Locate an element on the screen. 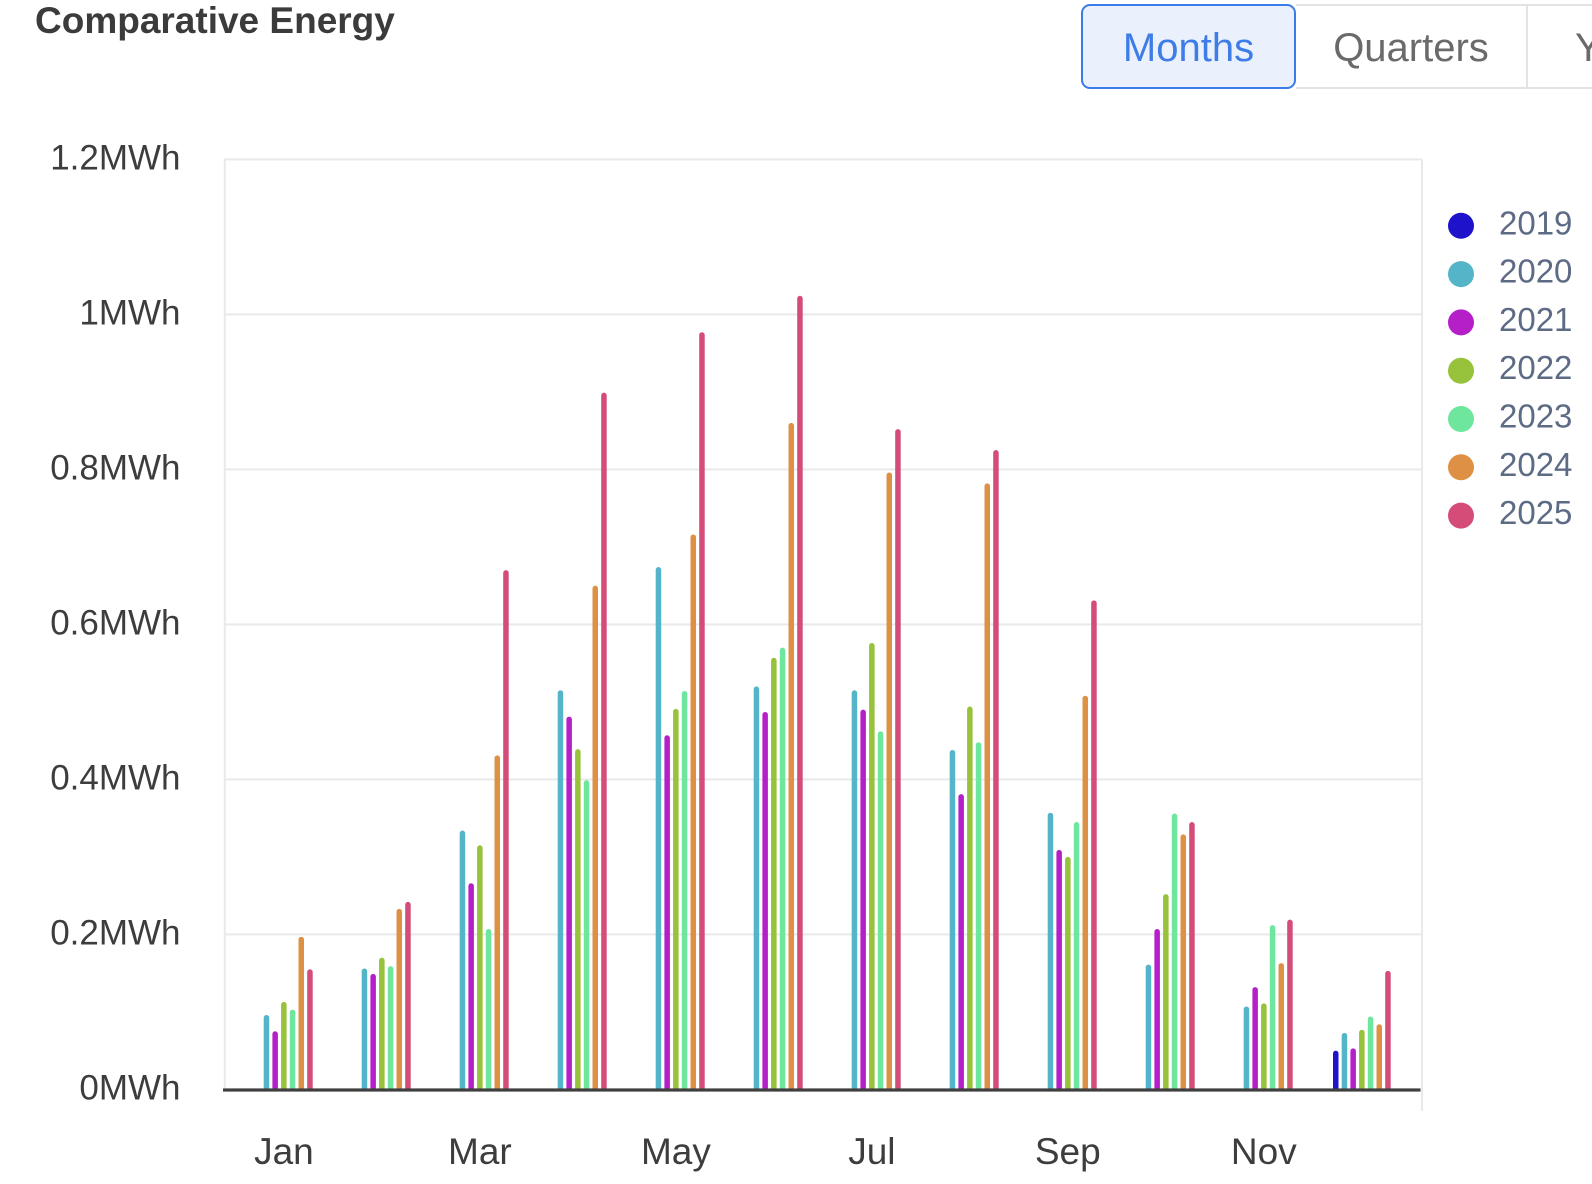  svg-text: 2019 is located at coordinates (1535, 222).